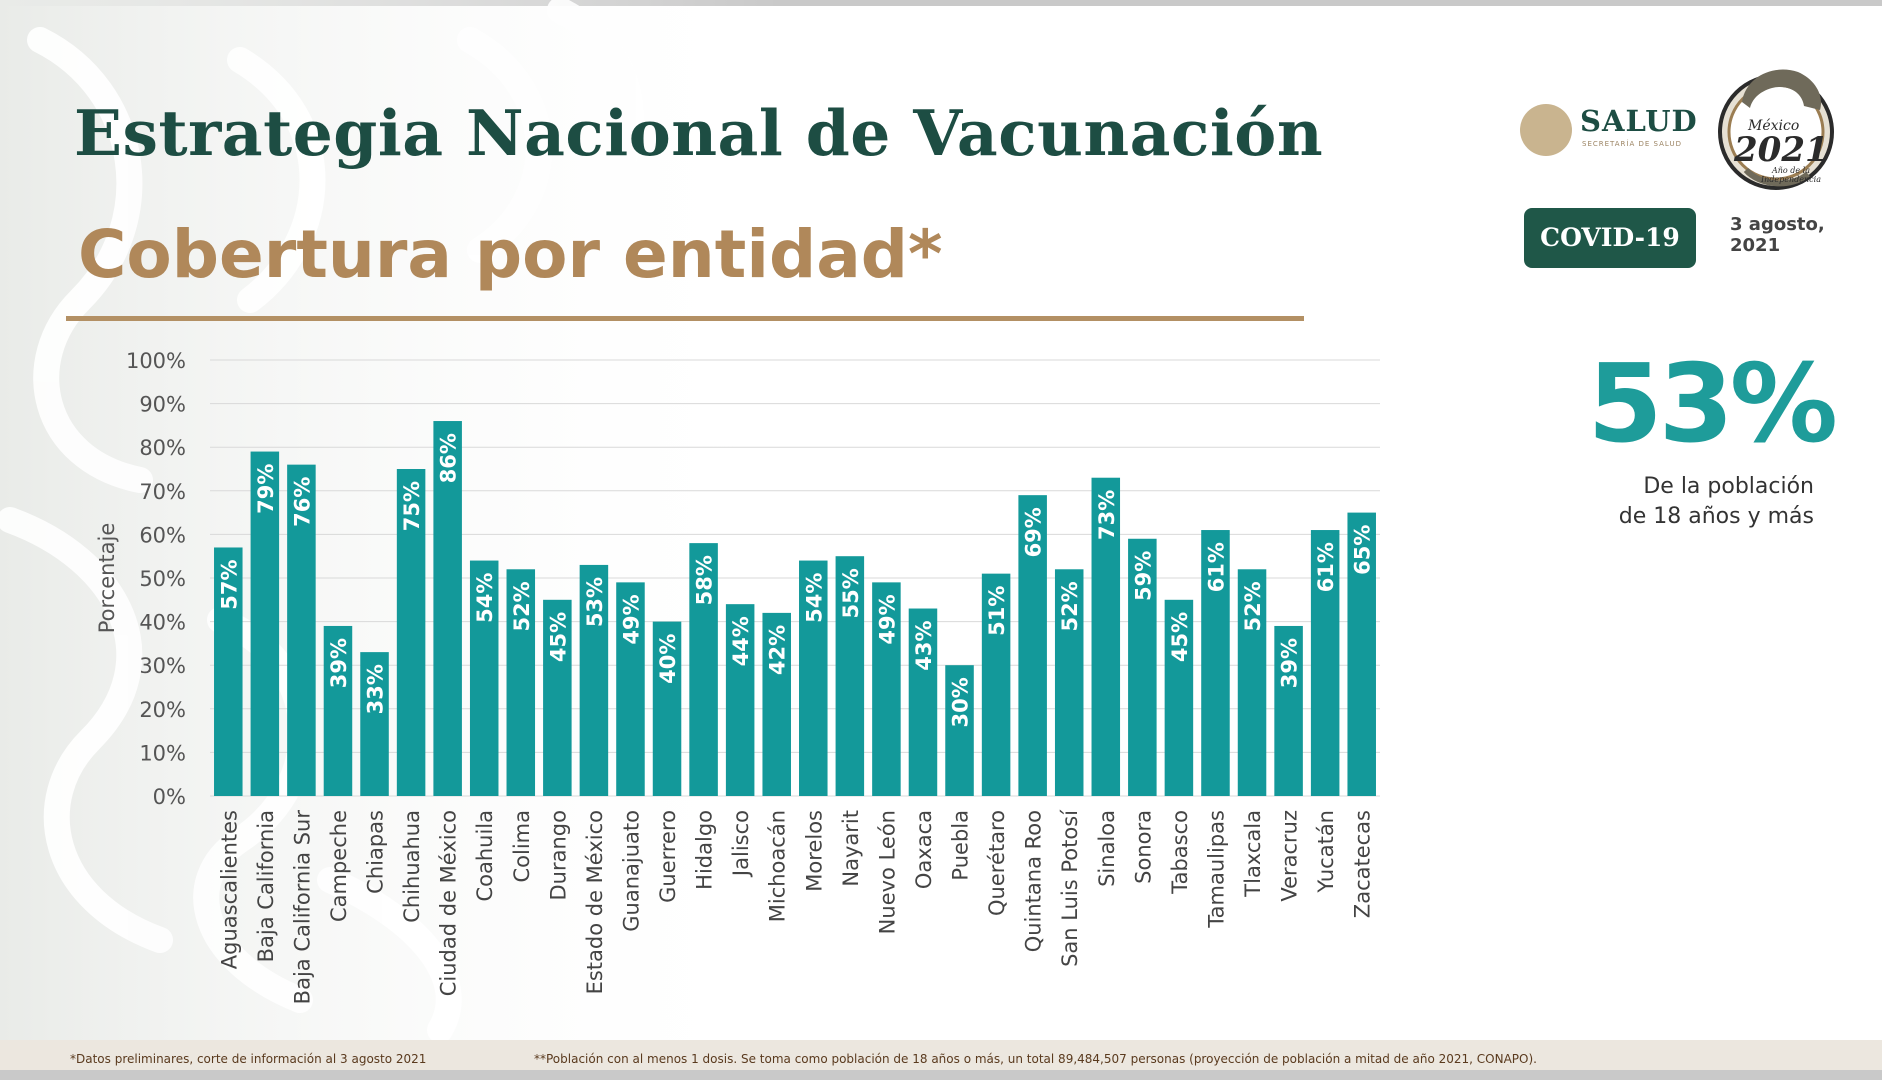 Image resolution: width=1882 pixels, height=1080 pixels. Describe the element at coordinates (107, 578) in the screenshot. I see `y-axis-label: Porcentaje` at that location.